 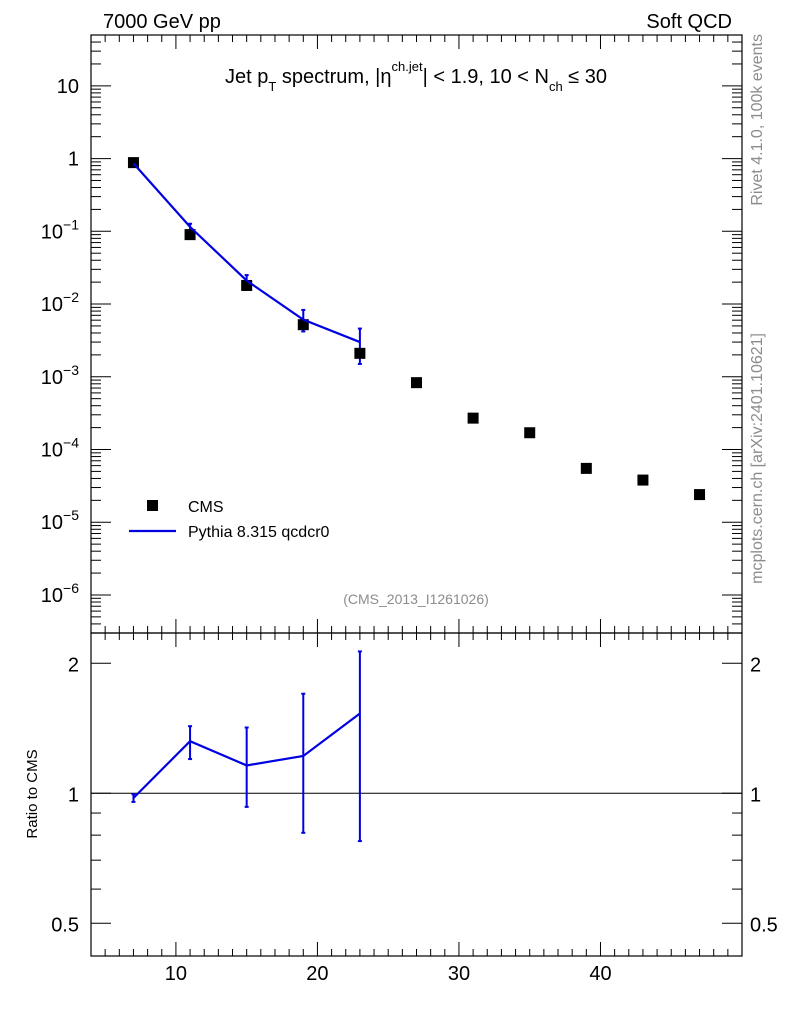 I want to click on ratio-tick-label-left: 0.5, so click(x=65, y=925).